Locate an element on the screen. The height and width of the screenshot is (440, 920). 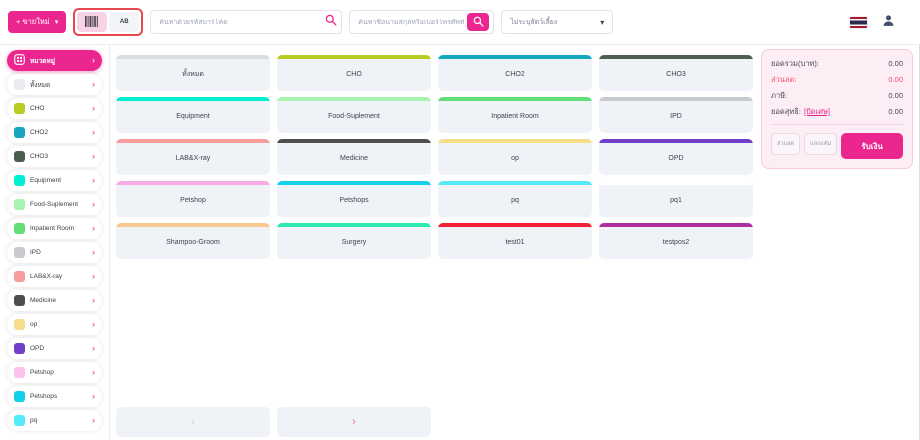
pet-select: ไม่ระบุสัตว์เลี้ยง ▾ is located at coordinates (557, 22).